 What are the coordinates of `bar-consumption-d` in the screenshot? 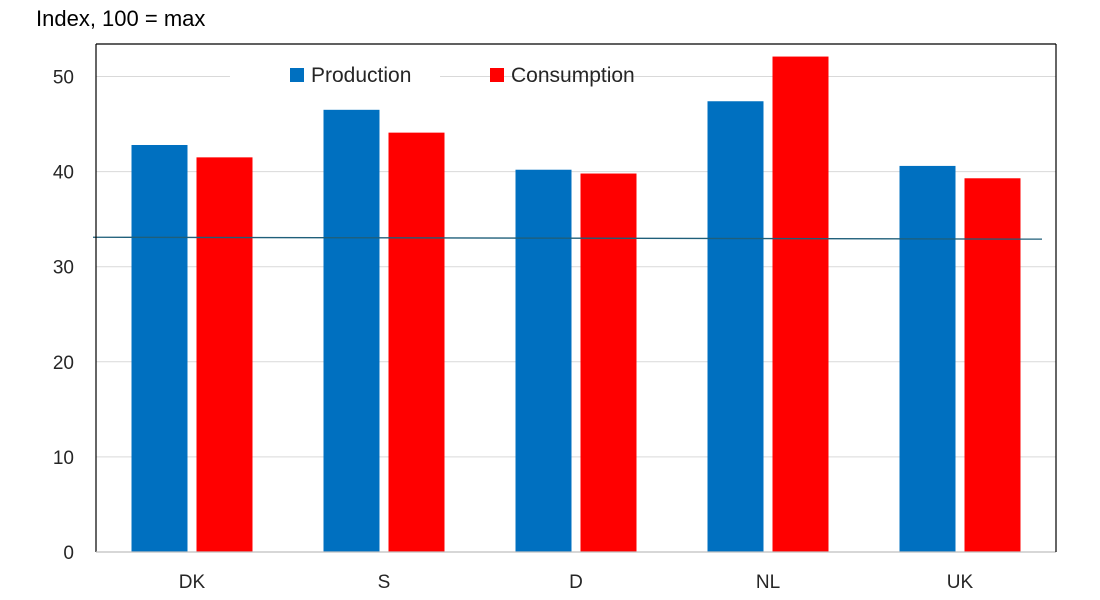 It's located at (608, 362).